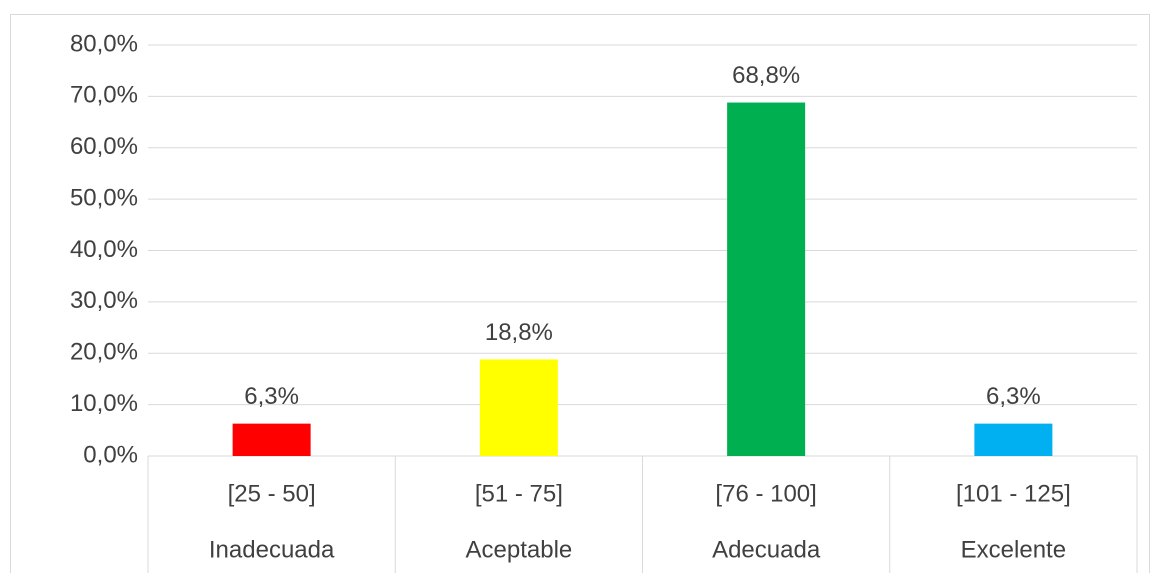 This screenshot has height=573, width=1150. What do you see at coordinates (1013, 549) in the screenshot?
I see `x-group-label: Excelente` at bounding box center [1013, 549].